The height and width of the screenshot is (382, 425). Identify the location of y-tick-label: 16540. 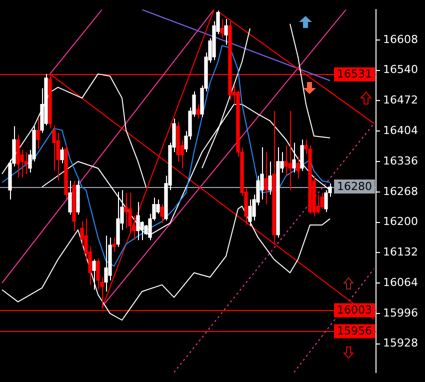
(400, 69).